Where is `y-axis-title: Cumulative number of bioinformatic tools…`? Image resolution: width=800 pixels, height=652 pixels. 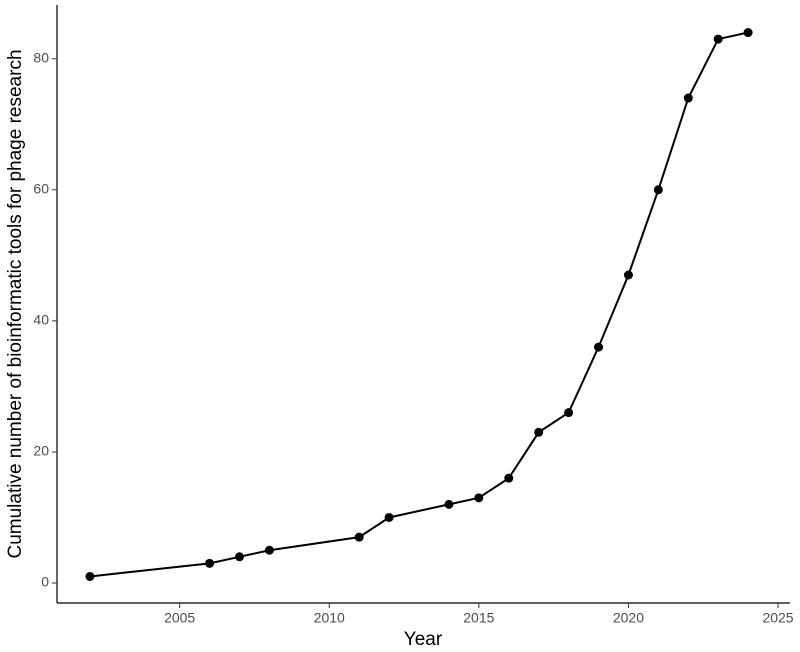 y-axis-title: Cumulative number of bioinformatic tools… is located at coordinates (15, 303).